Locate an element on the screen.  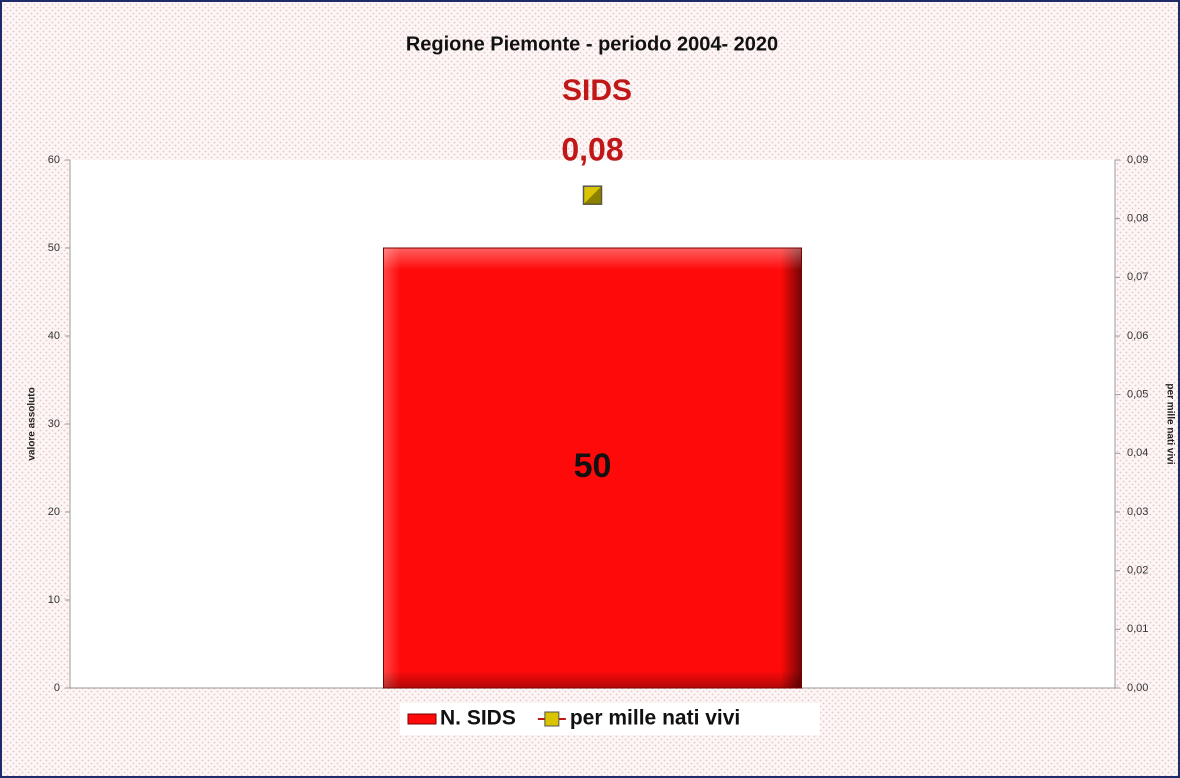
y2-tick-label: 0,07 is located at coordinates (1137, 277).